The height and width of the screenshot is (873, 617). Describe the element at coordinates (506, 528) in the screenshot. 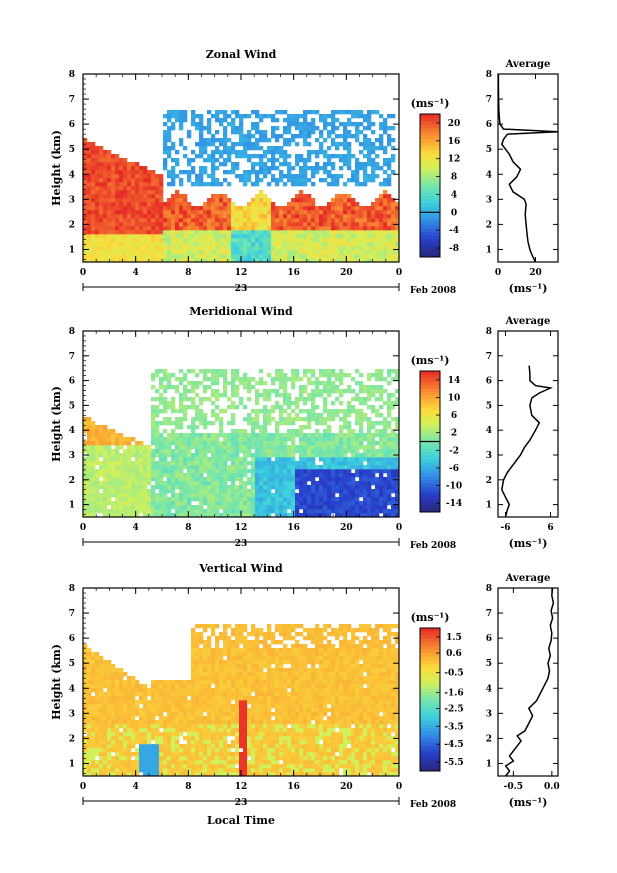

I see `profile-x-tick-label: -6` at that location.